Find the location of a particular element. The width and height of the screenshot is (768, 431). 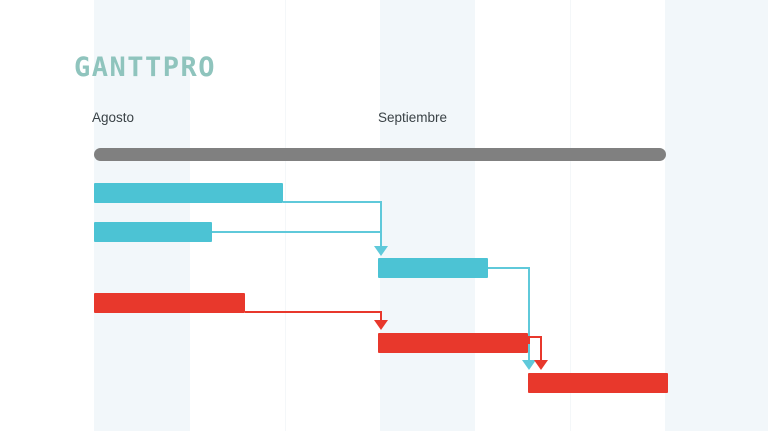

dependency-link-5-to-6-riser is located at coordinates (529, 340).